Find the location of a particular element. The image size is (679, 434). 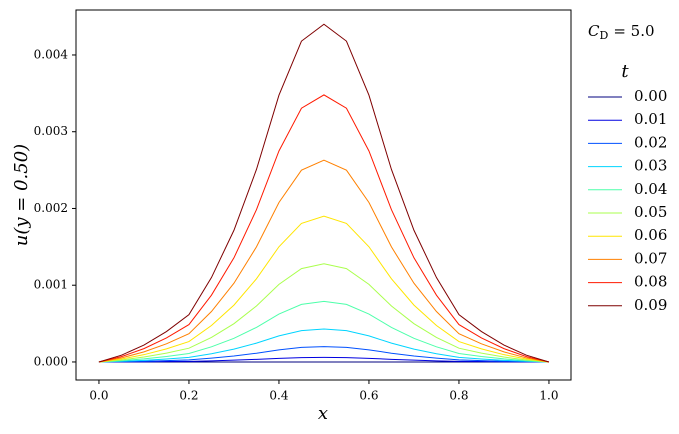

y-tick-label: 0.002 is located at coordinates (51, 208).